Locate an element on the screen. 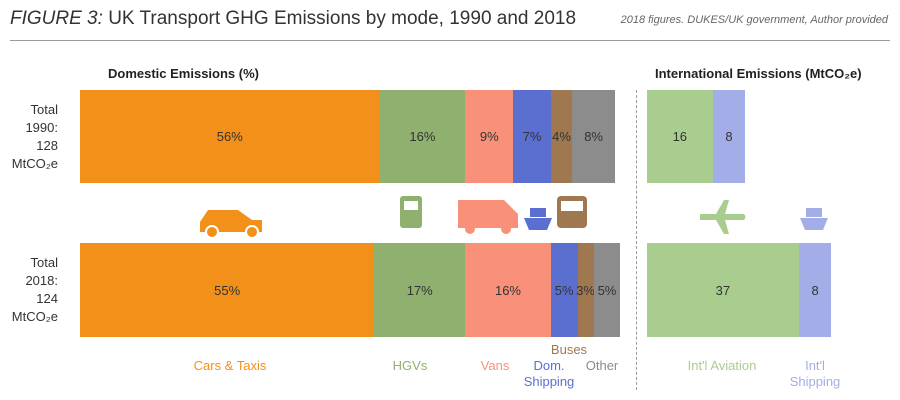 This screenshot has width=900, height=400. series-label: Int'l Aviation is located at coordinates (722, 365).